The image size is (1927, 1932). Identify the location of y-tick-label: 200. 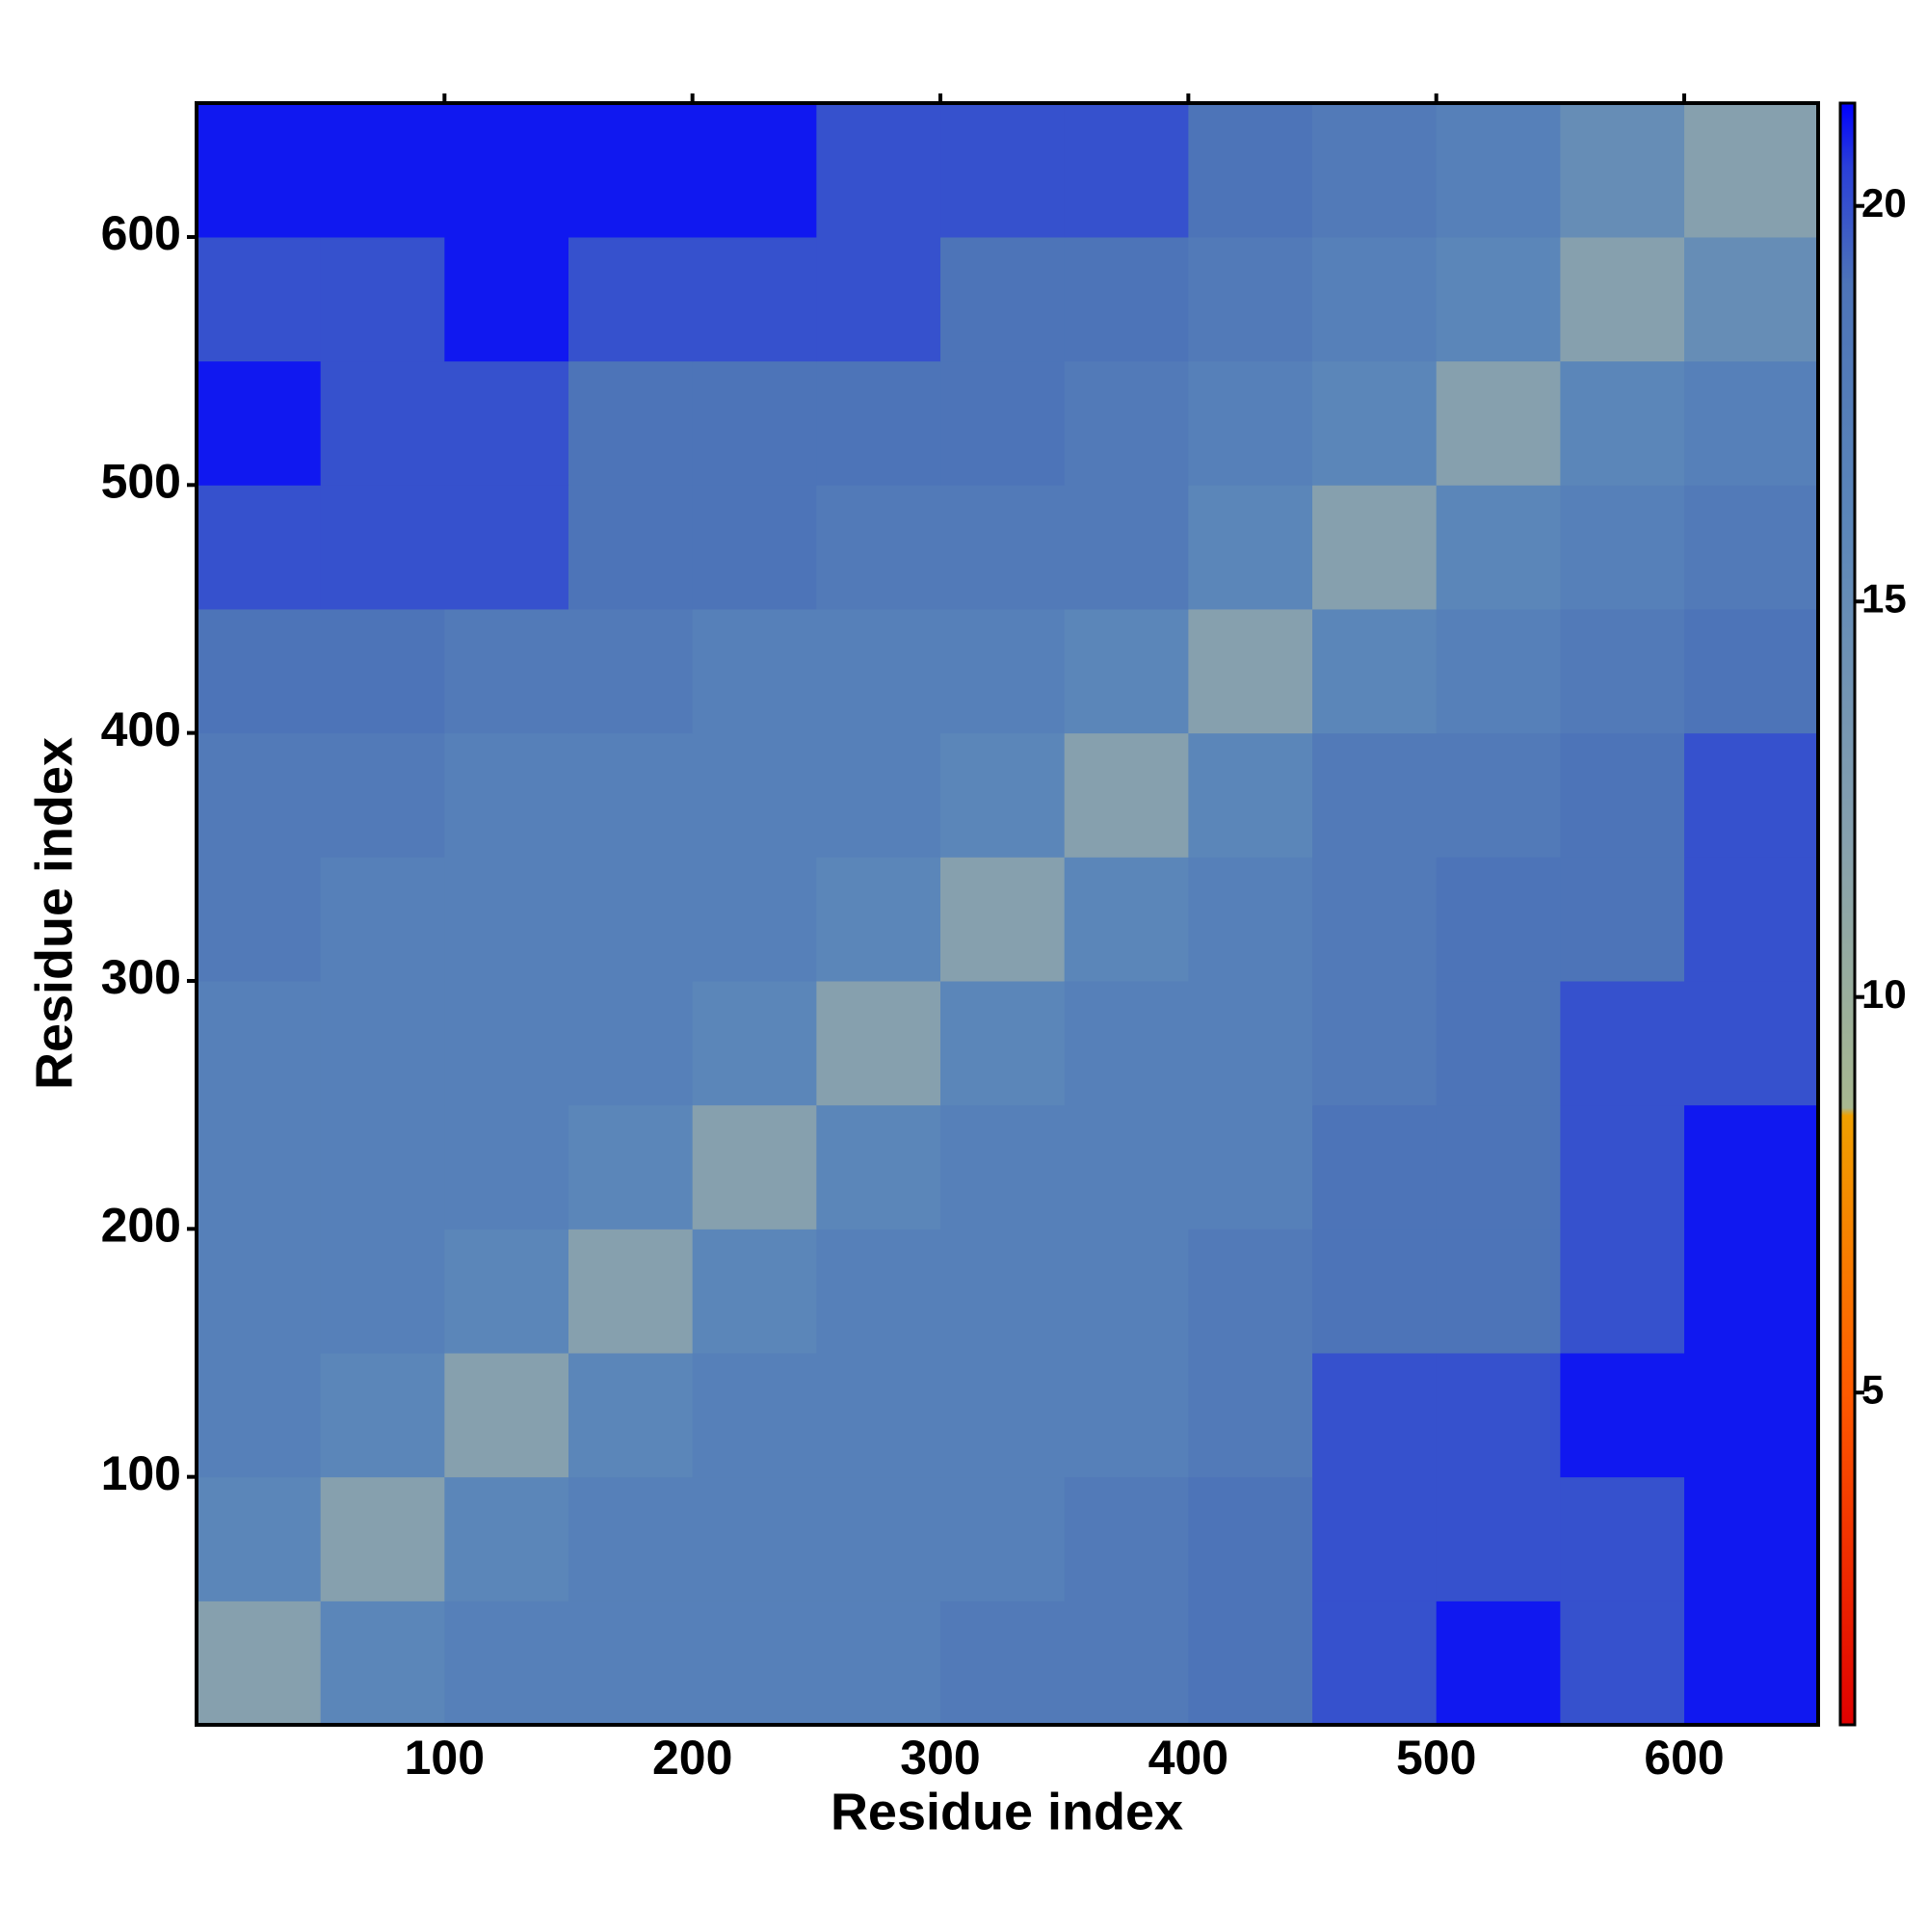
(141, 1226).